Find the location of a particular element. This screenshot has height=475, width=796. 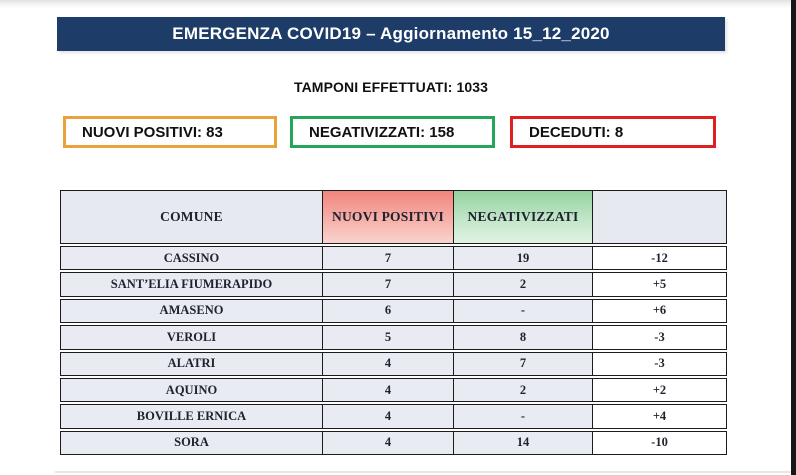

summary-box-deceduti-label: DECEDUTI: 8 is located at coordinates (576, 132).